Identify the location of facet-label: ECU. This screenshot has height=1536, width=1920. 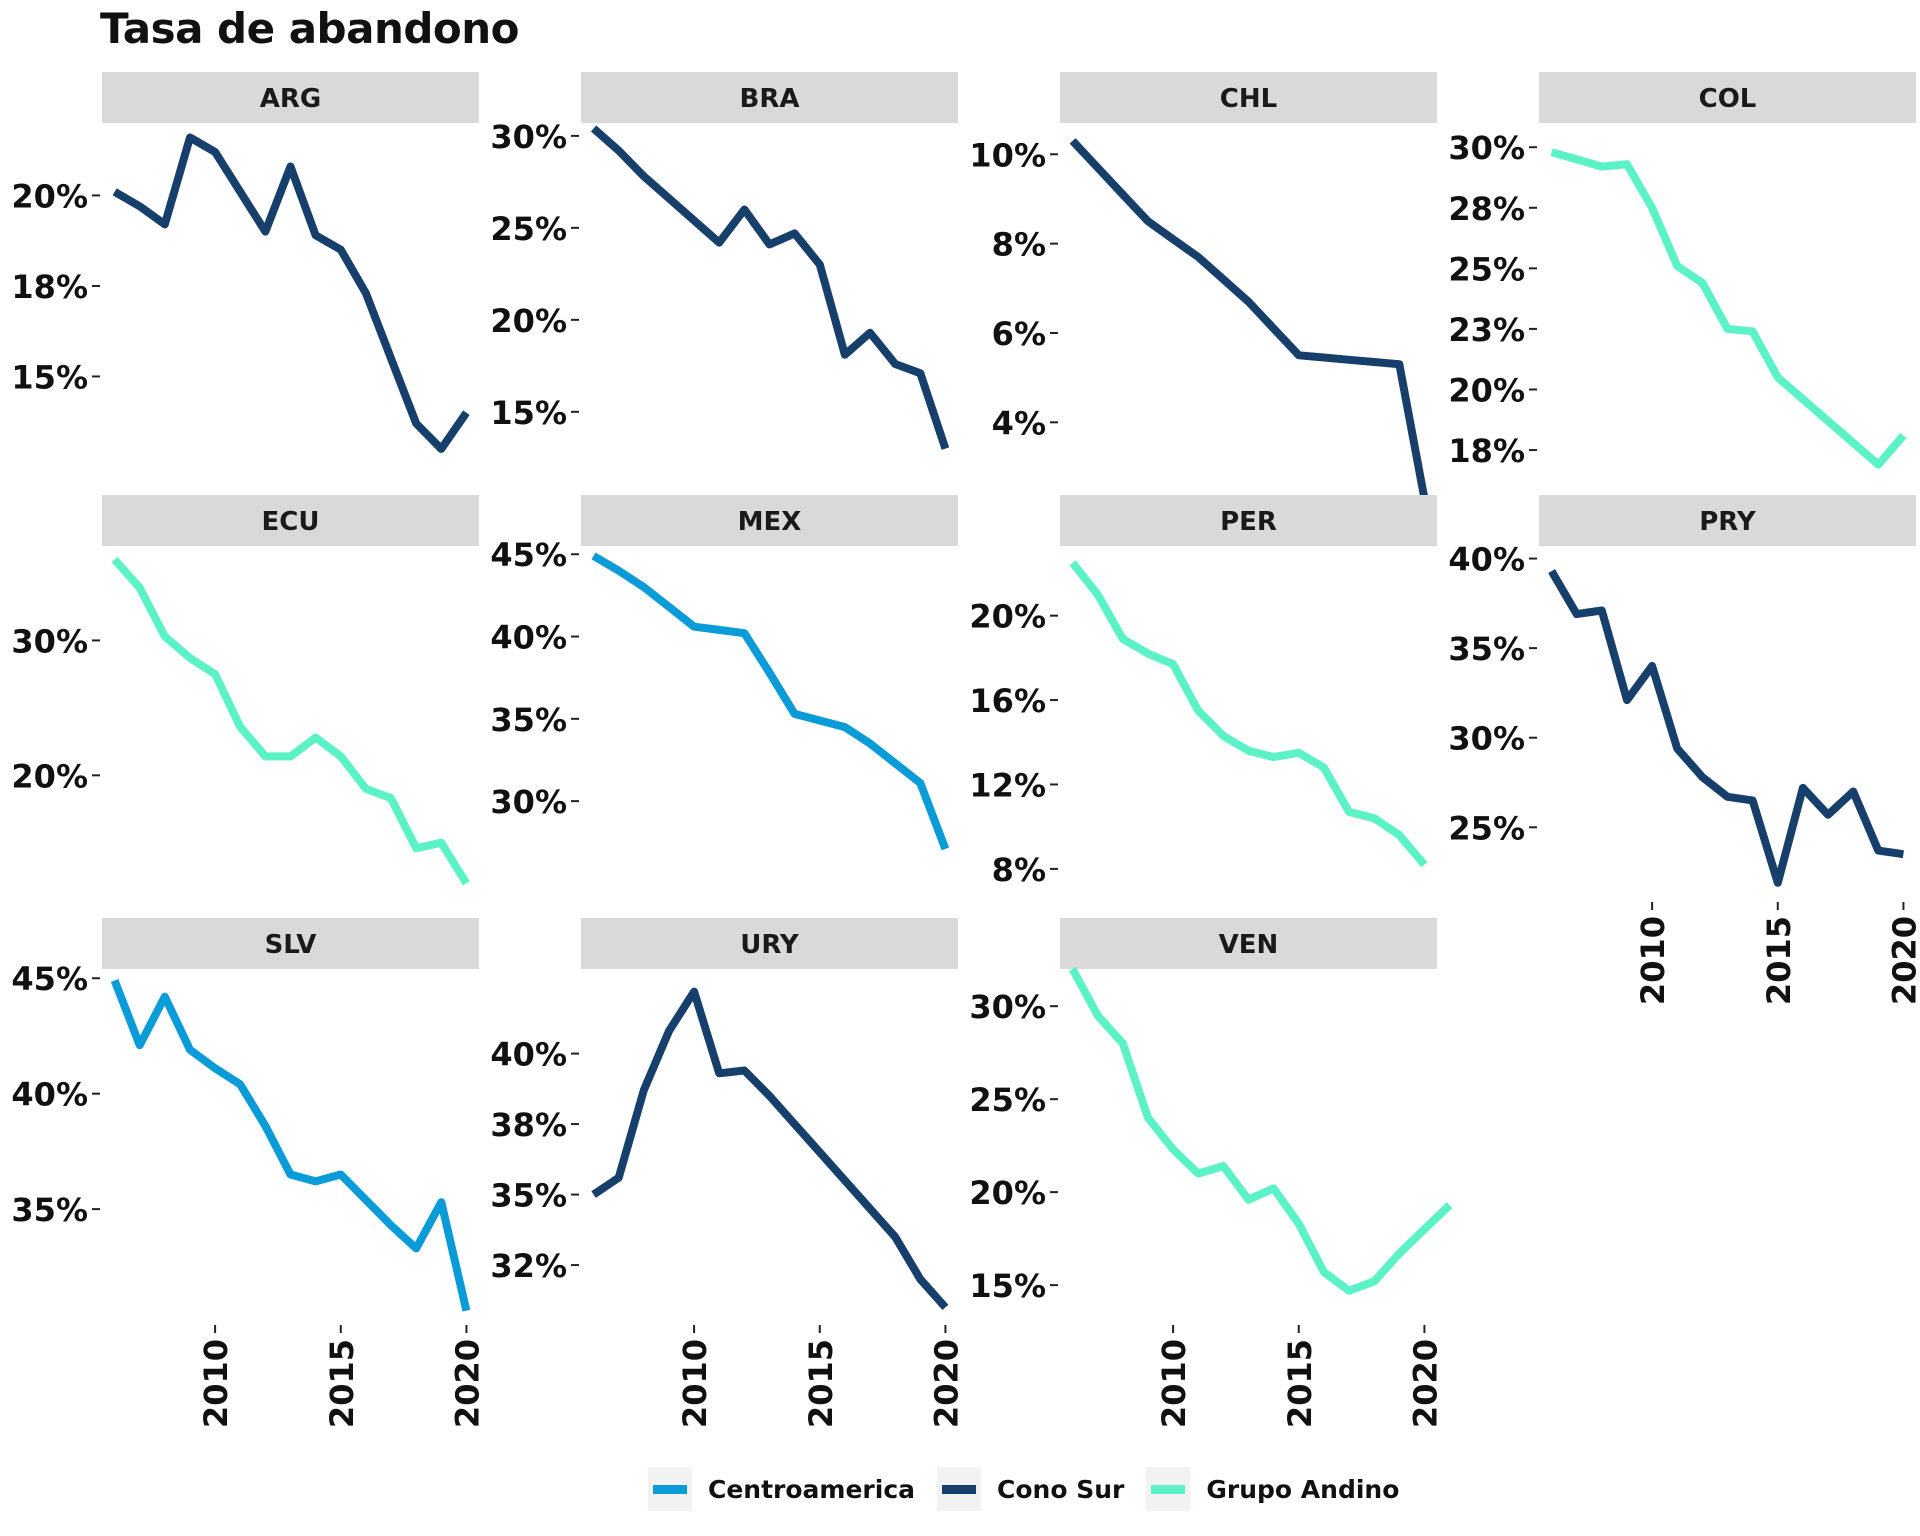
(291, 522).